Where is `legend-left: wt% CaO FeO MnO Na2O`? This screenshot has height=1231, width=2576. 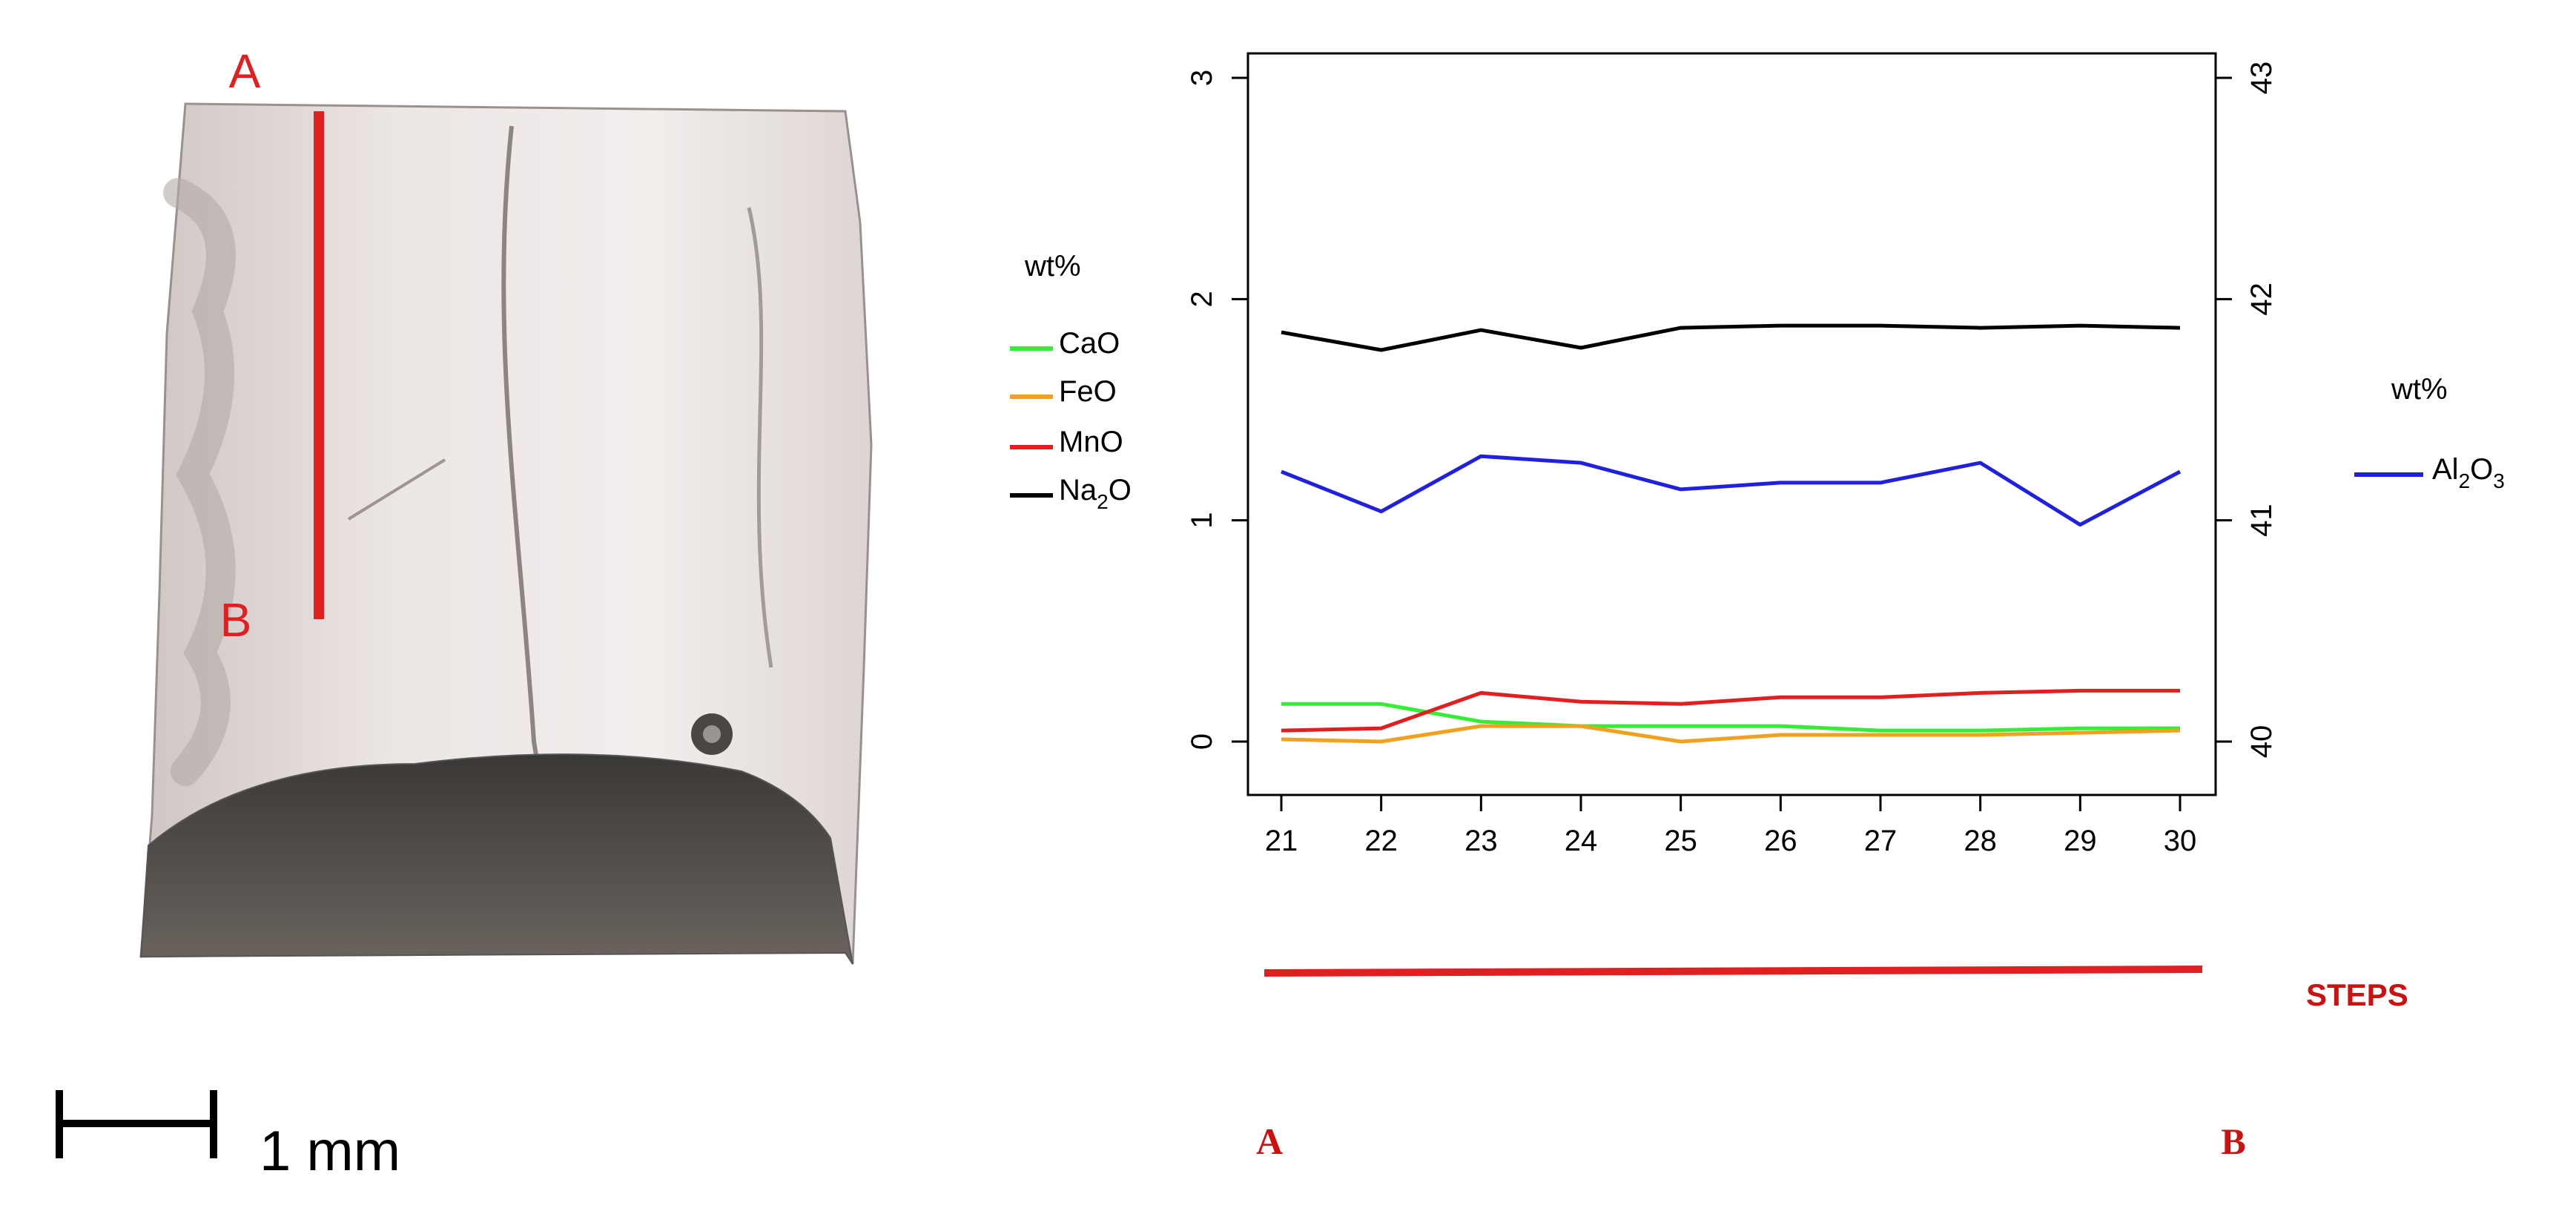
legend-left: wt% CaO FeO MnO Na2O is located at coordinates (1071, 381).